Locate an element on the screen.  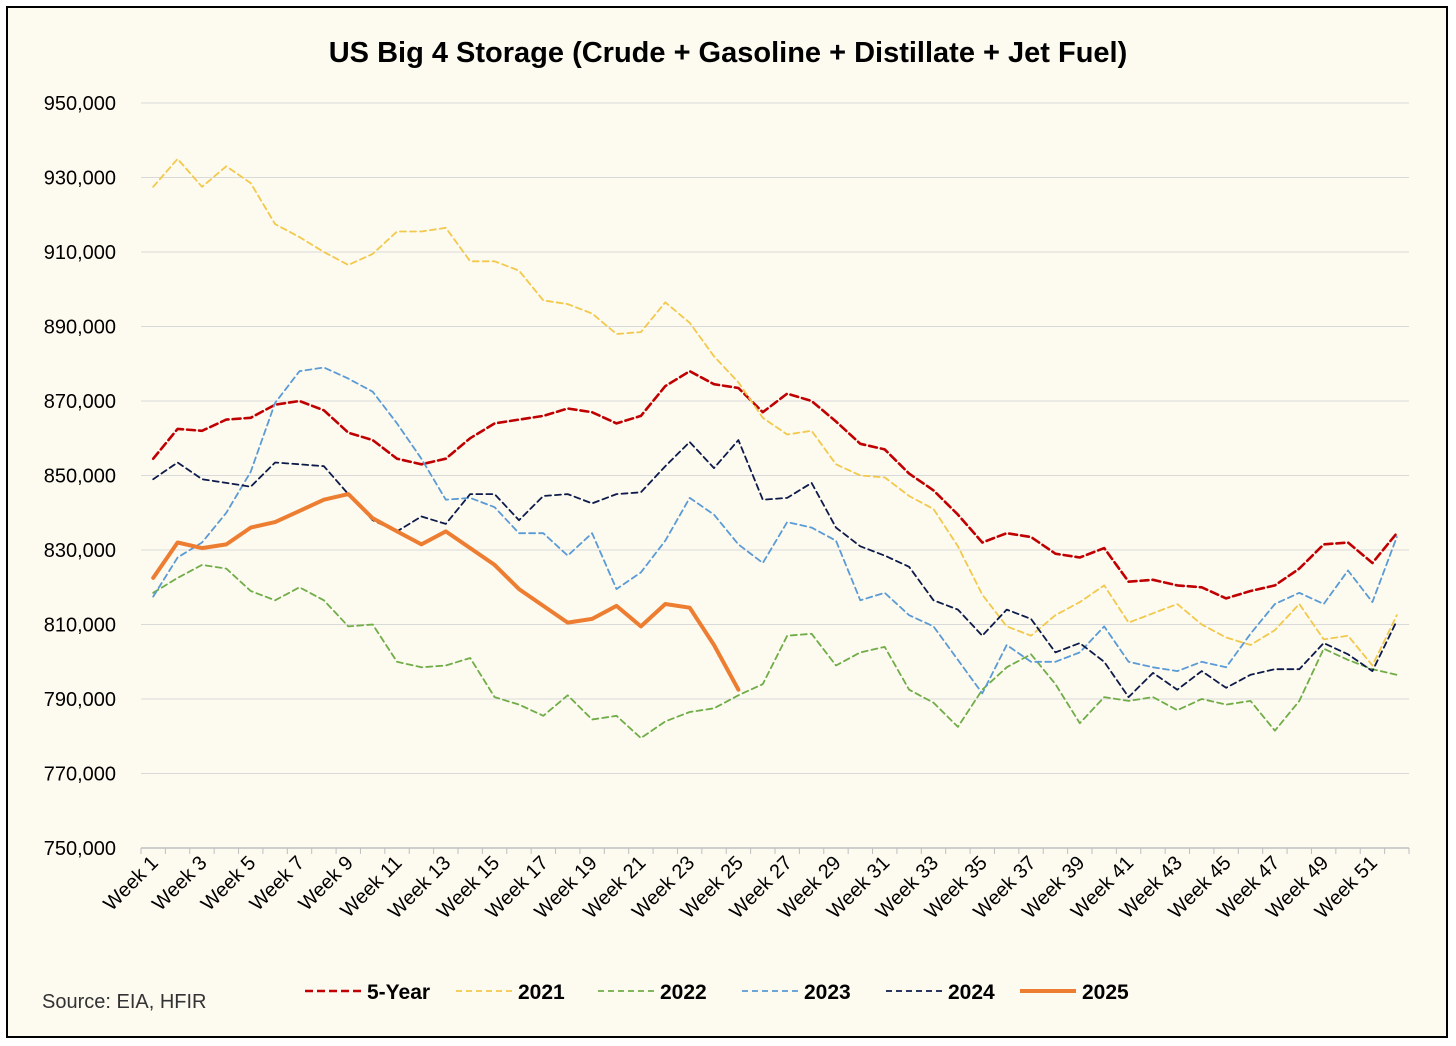
y-tick-label: 910,000 is located at coordinates (80, 253).